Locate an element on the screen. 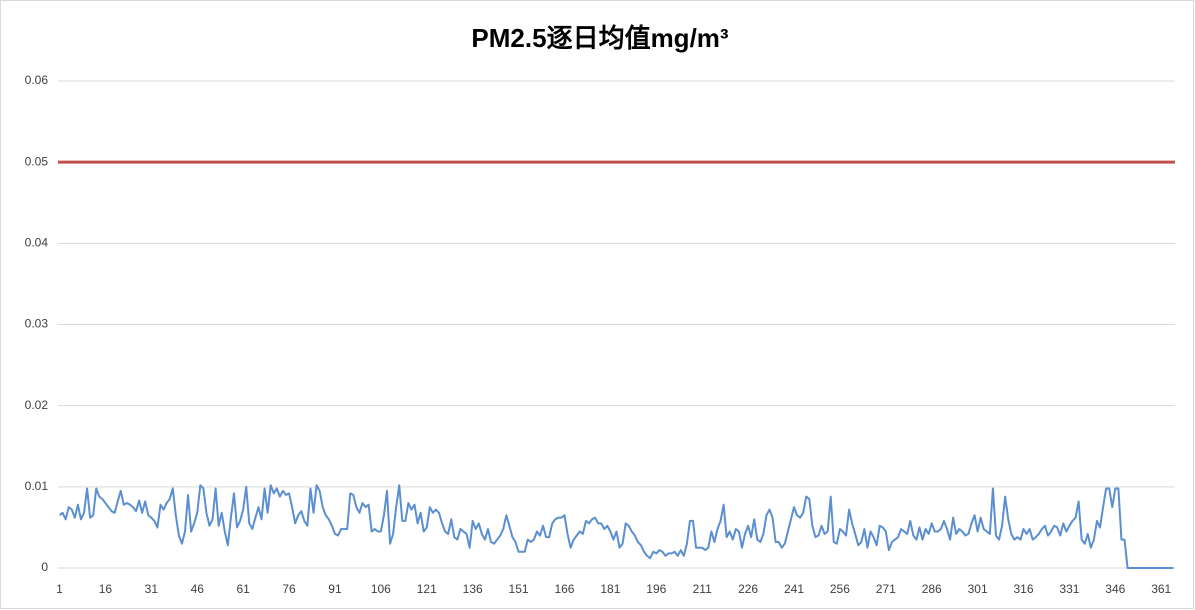  y-tick-label: 0.06 is located at coordinates (37, 80).